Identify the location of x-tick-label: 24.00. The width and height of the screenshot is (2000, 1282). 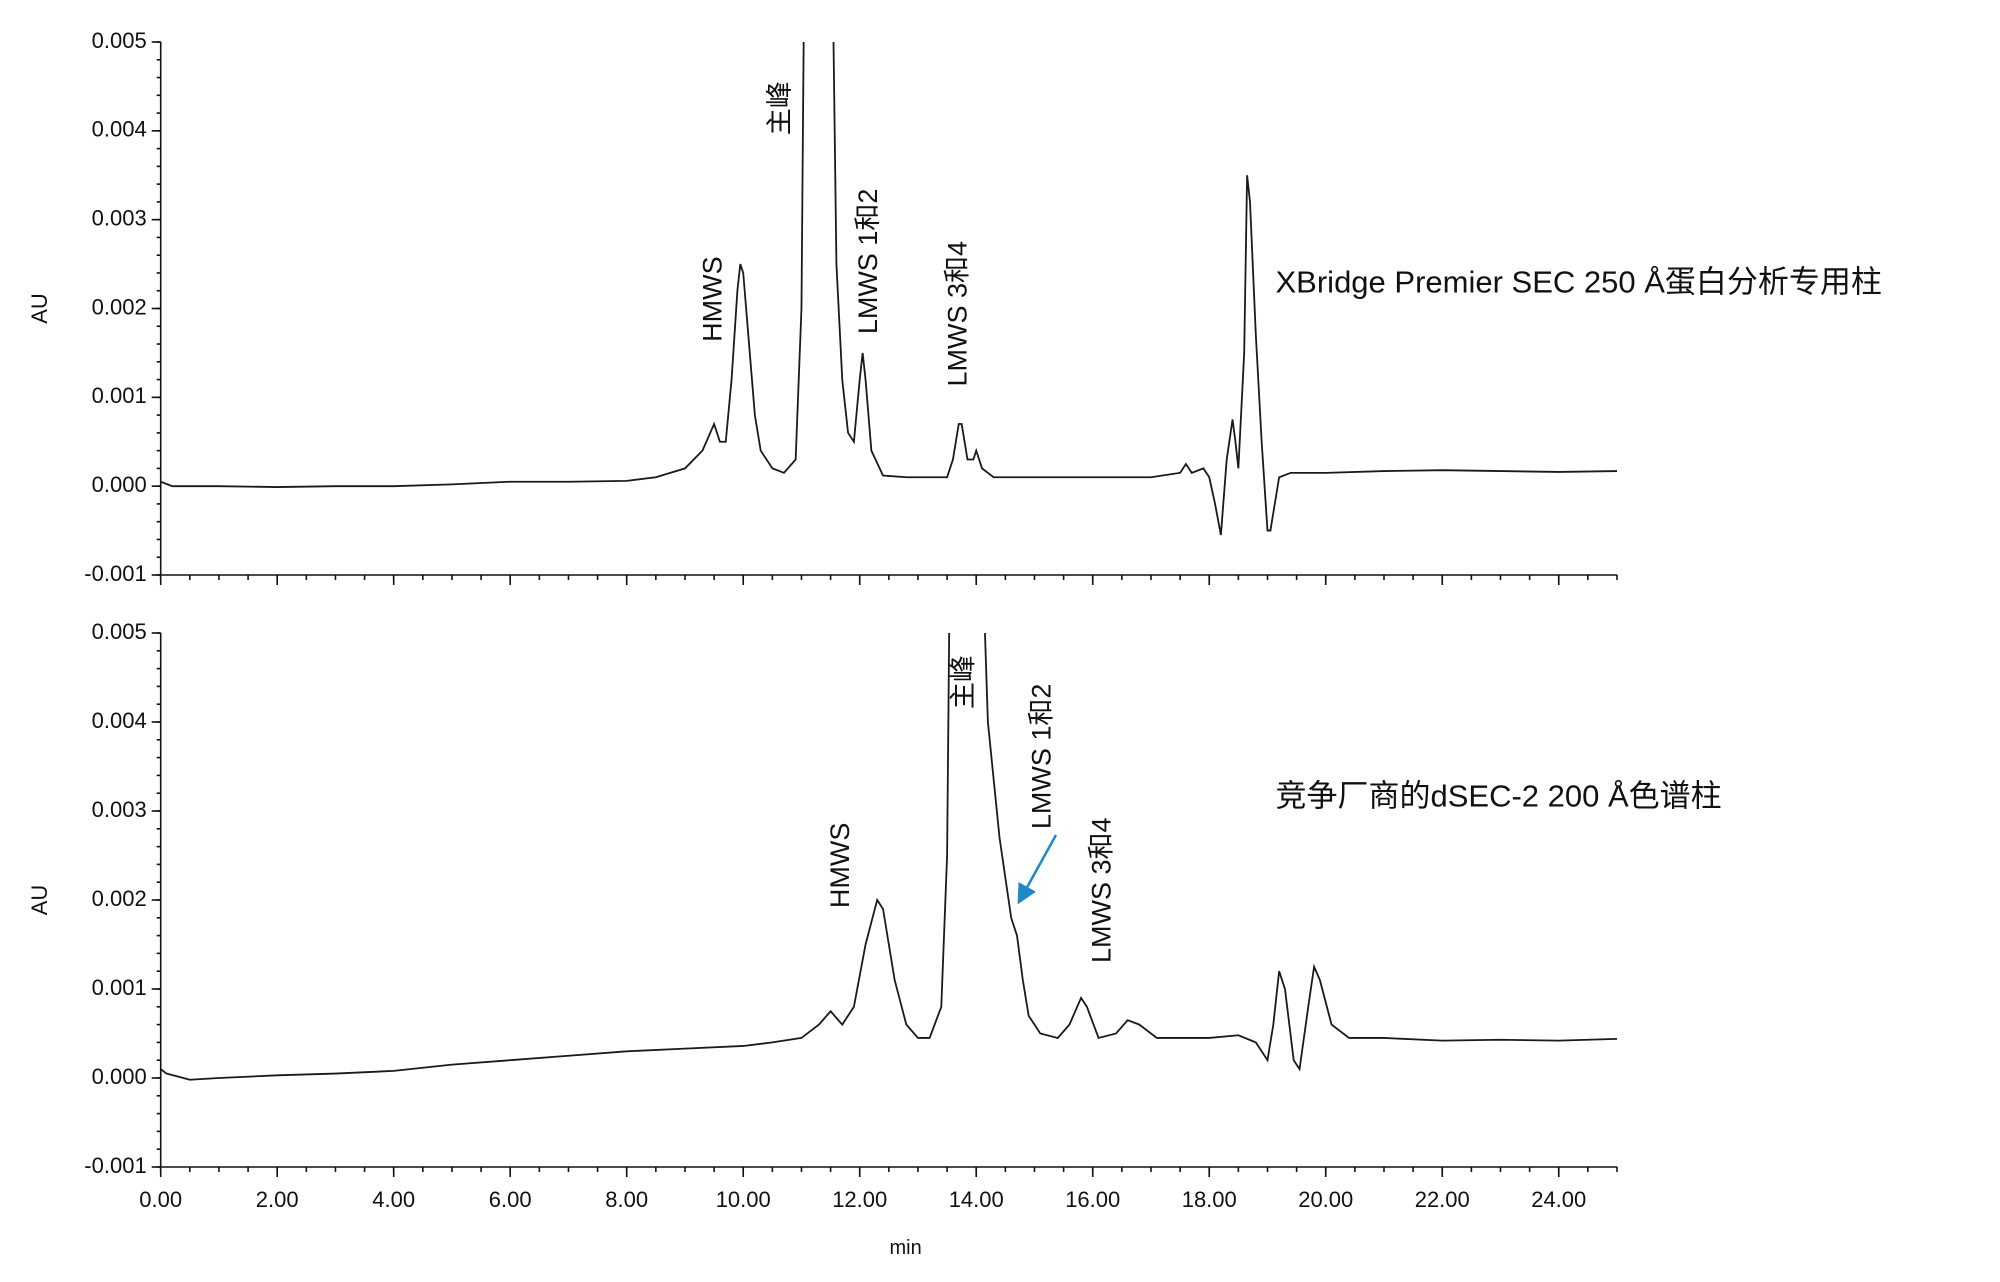
(1558, 1199).